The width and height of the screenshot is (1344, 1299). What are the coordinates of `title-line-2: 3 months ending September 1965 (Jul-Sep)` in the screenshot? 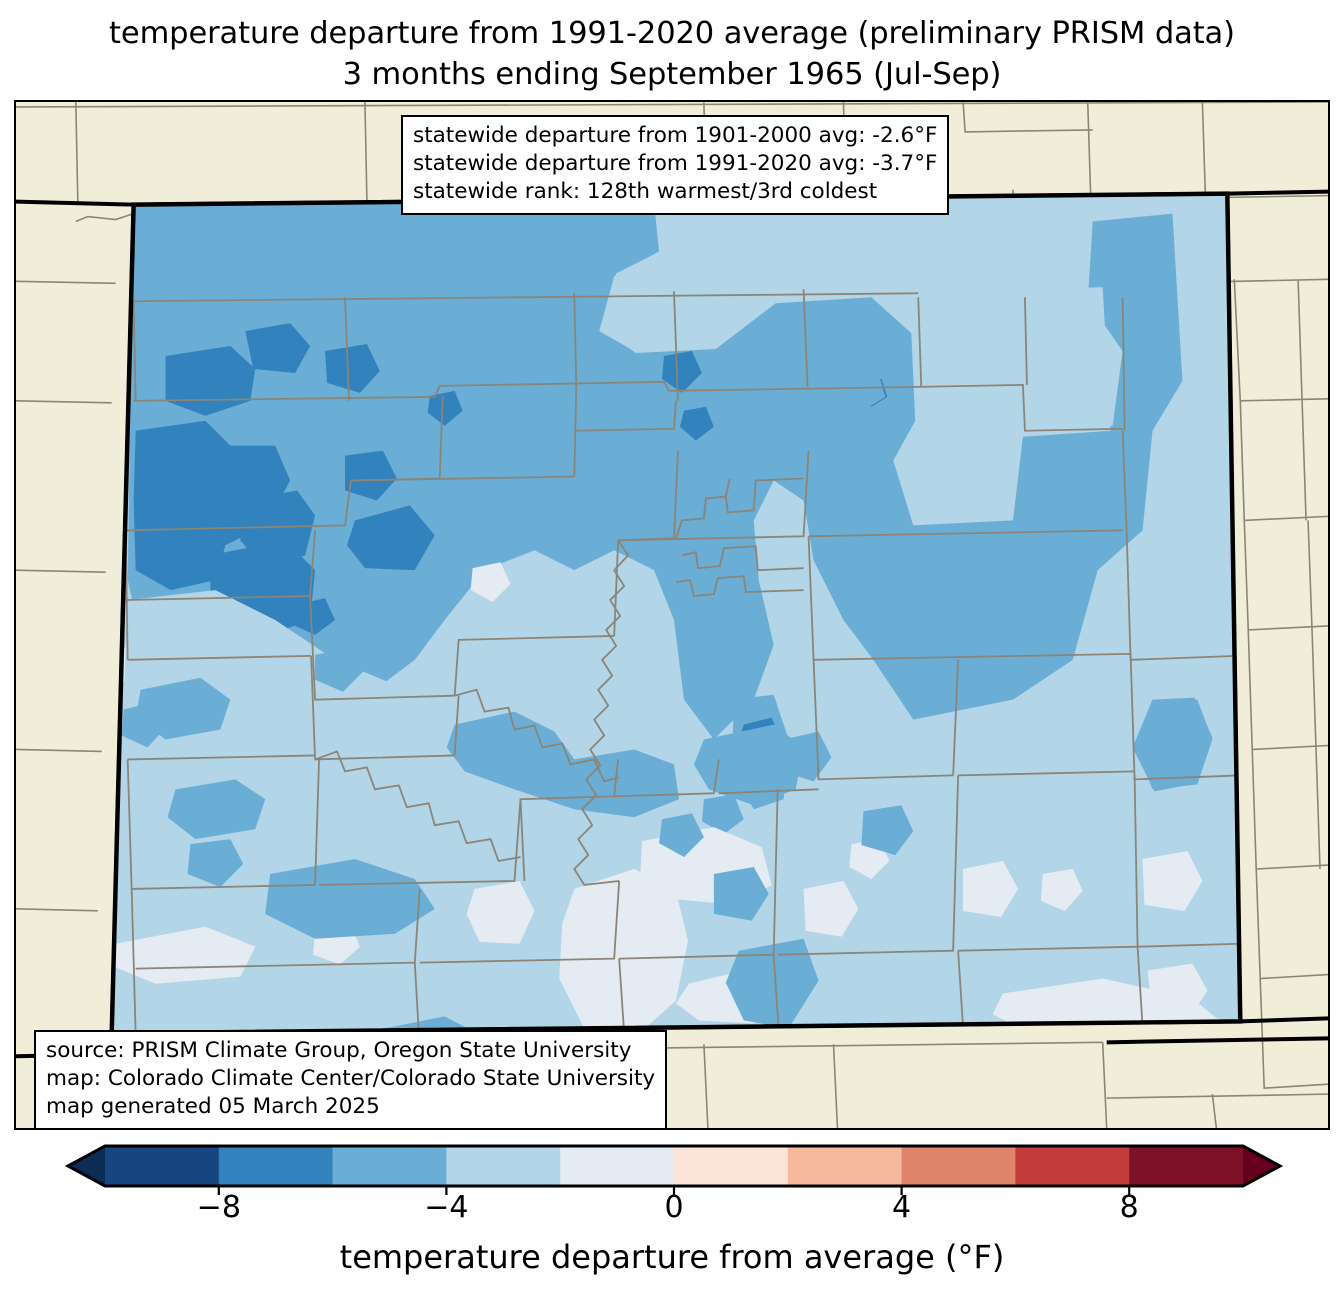 It's located at (672, 74).